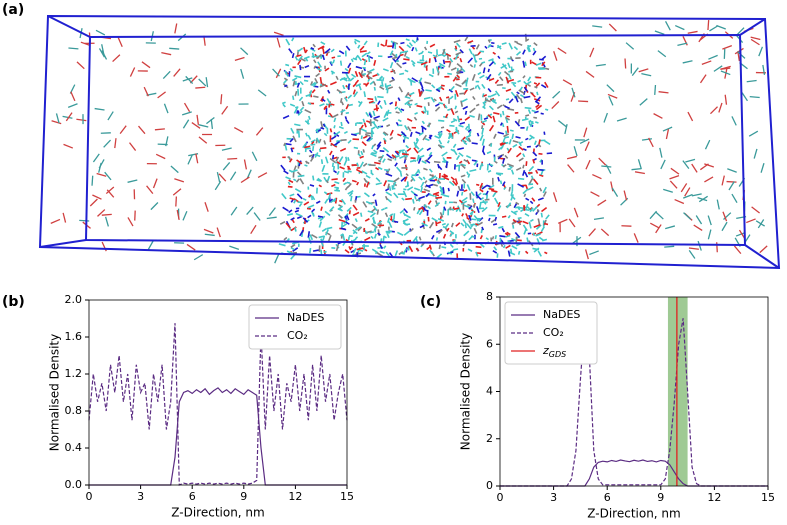 The width and height of the screenshot is (787, 525). I want to click on y-axis-label: Normalised Density, so click(466, 391).